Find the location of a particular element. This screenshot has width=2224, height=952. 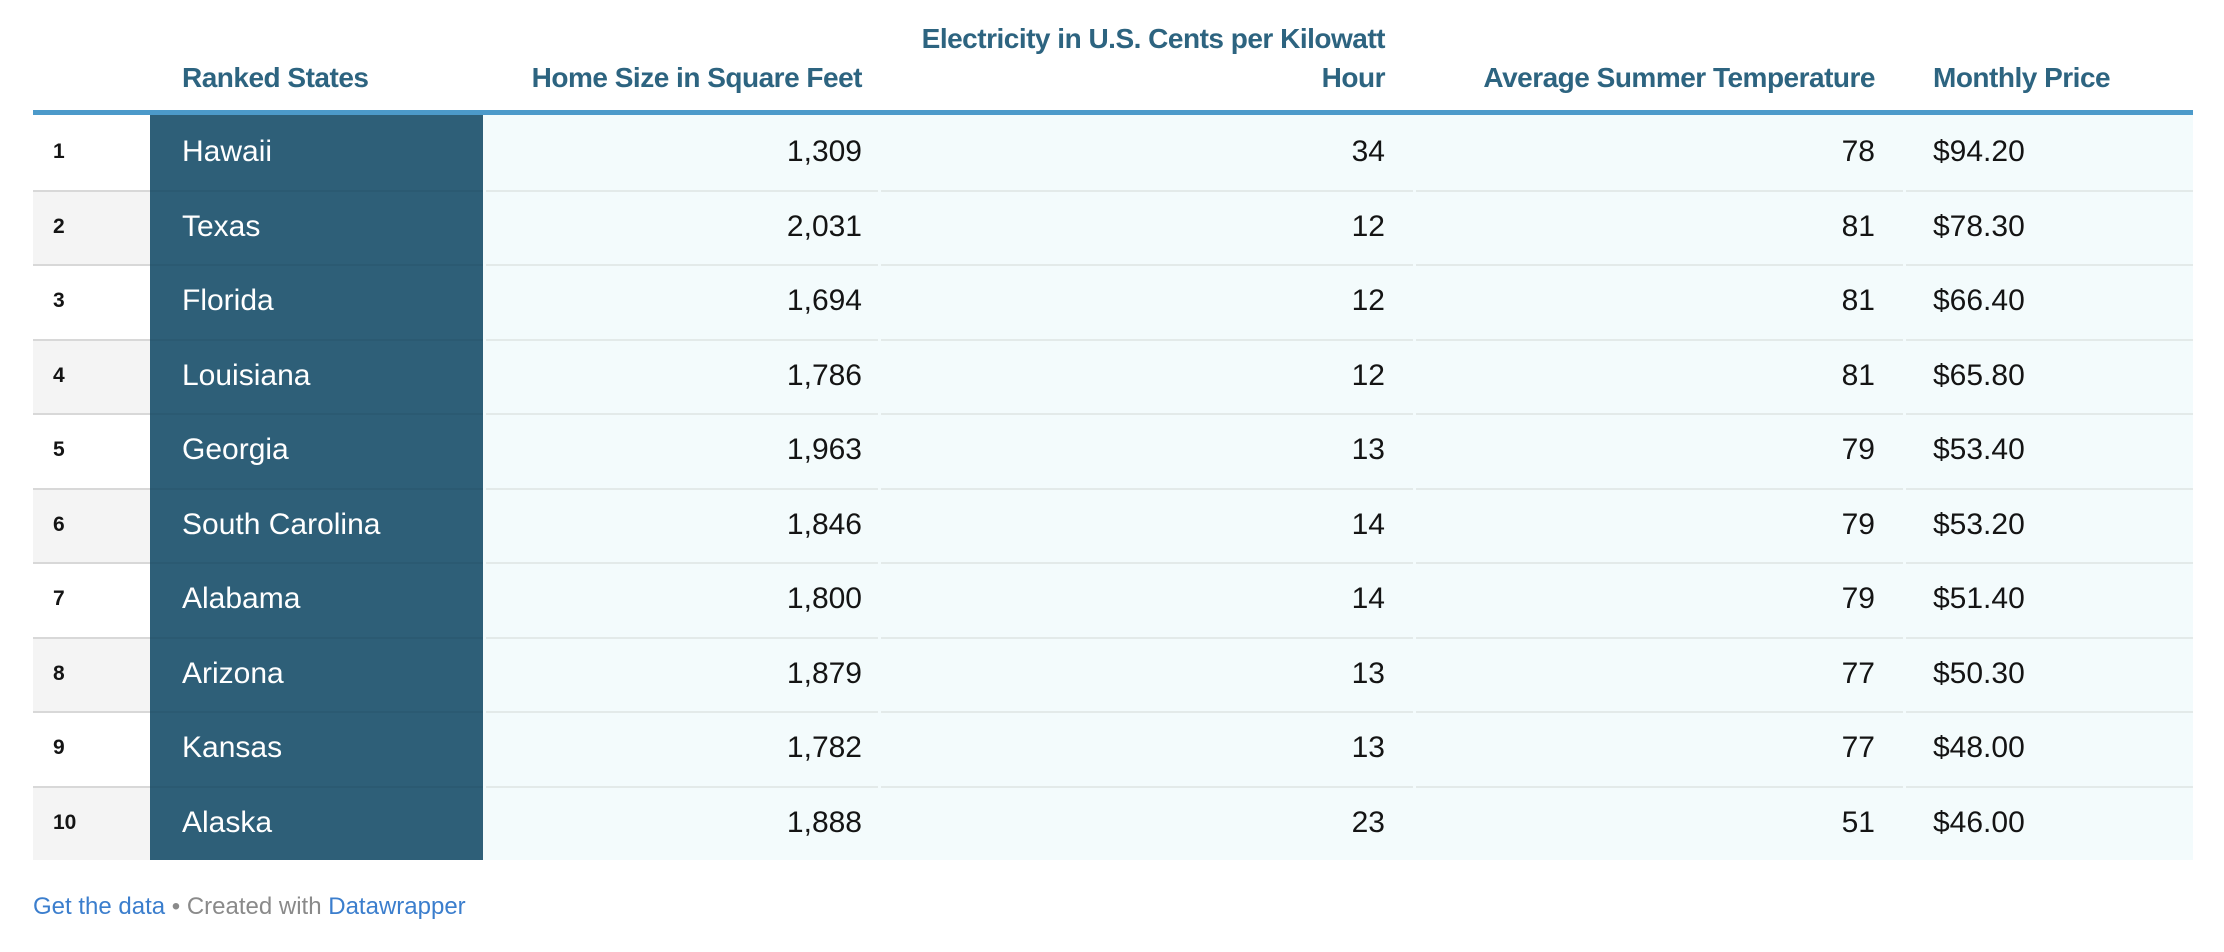

rank-cell: 5 is located at coordinates (91, 450).